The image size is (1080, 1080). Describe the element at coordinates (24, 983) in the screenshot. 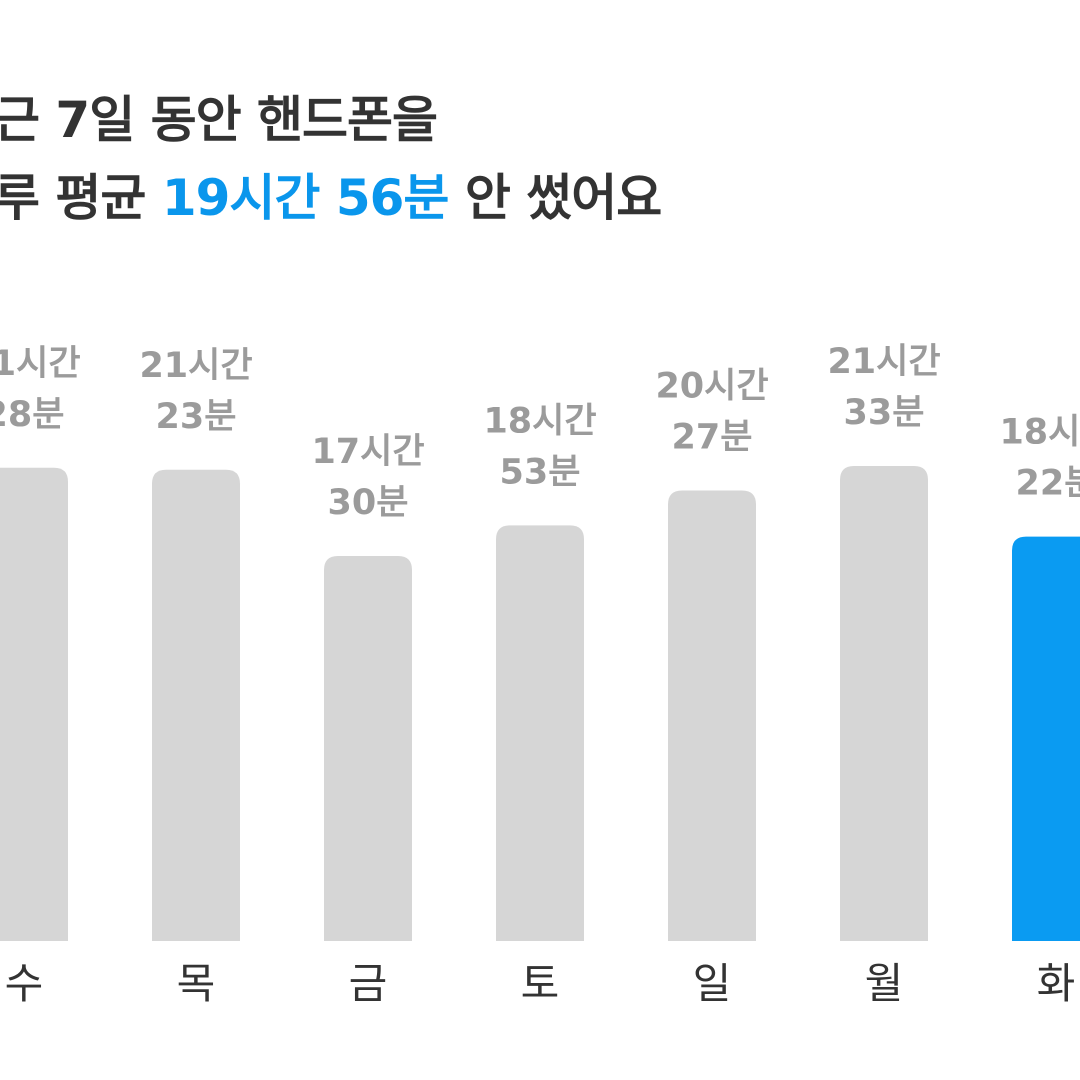

I see `day-label-수: 수` at that location.